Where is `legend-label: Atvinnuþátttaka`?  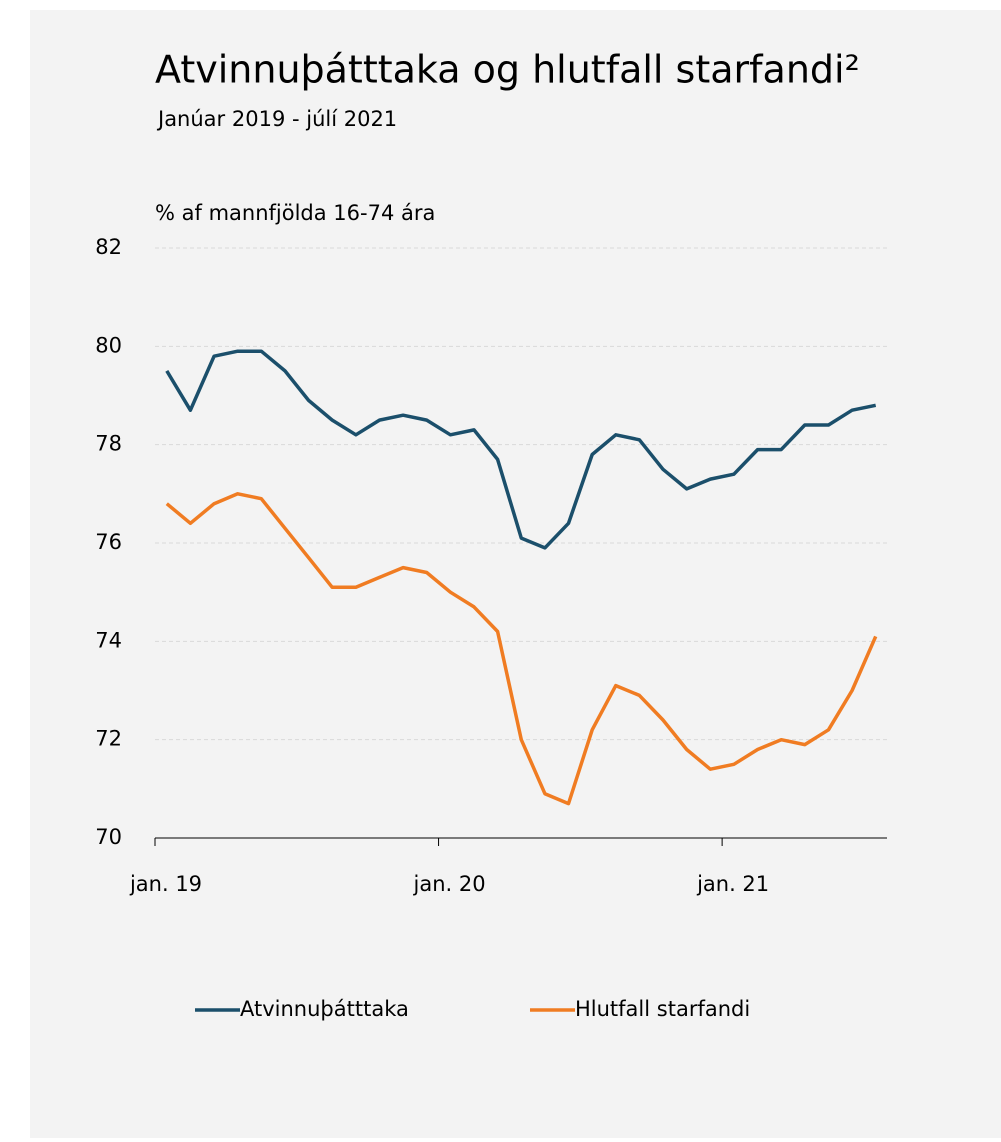
legend-label: Atvinnuþátttaka is located at coordinates (324, 1009).